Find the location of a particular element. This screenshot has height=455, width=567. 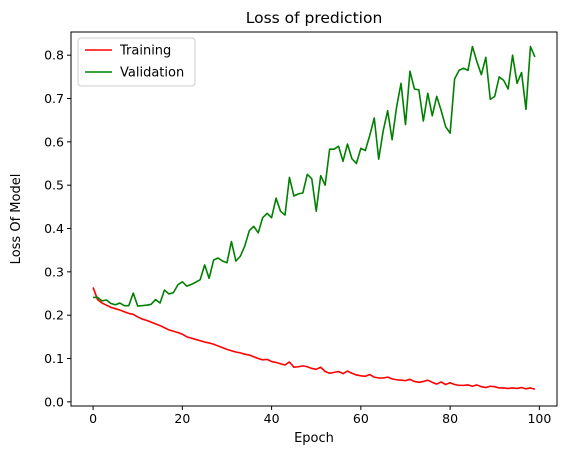

y-axis-label: Loss Of Model is located at coordinates (16, 219).